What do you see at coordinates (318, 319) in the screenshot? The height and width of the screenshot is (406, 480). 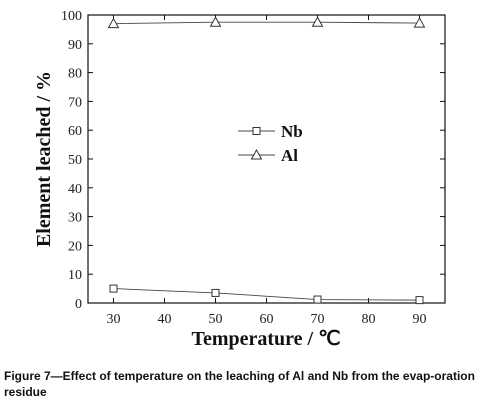 I see `x-tick-label-70: 70` at bounding box center [318, 319].